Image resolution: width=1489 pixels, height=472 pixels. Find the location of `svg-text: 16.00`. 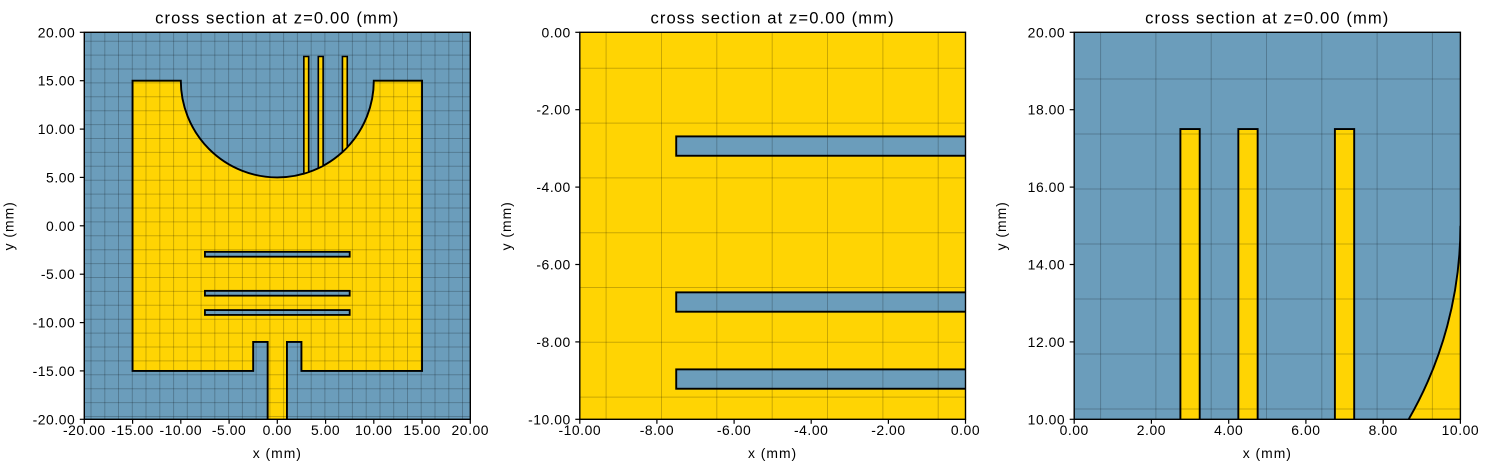

svg-text: 16.00 is located at coordinates (1047, 187).